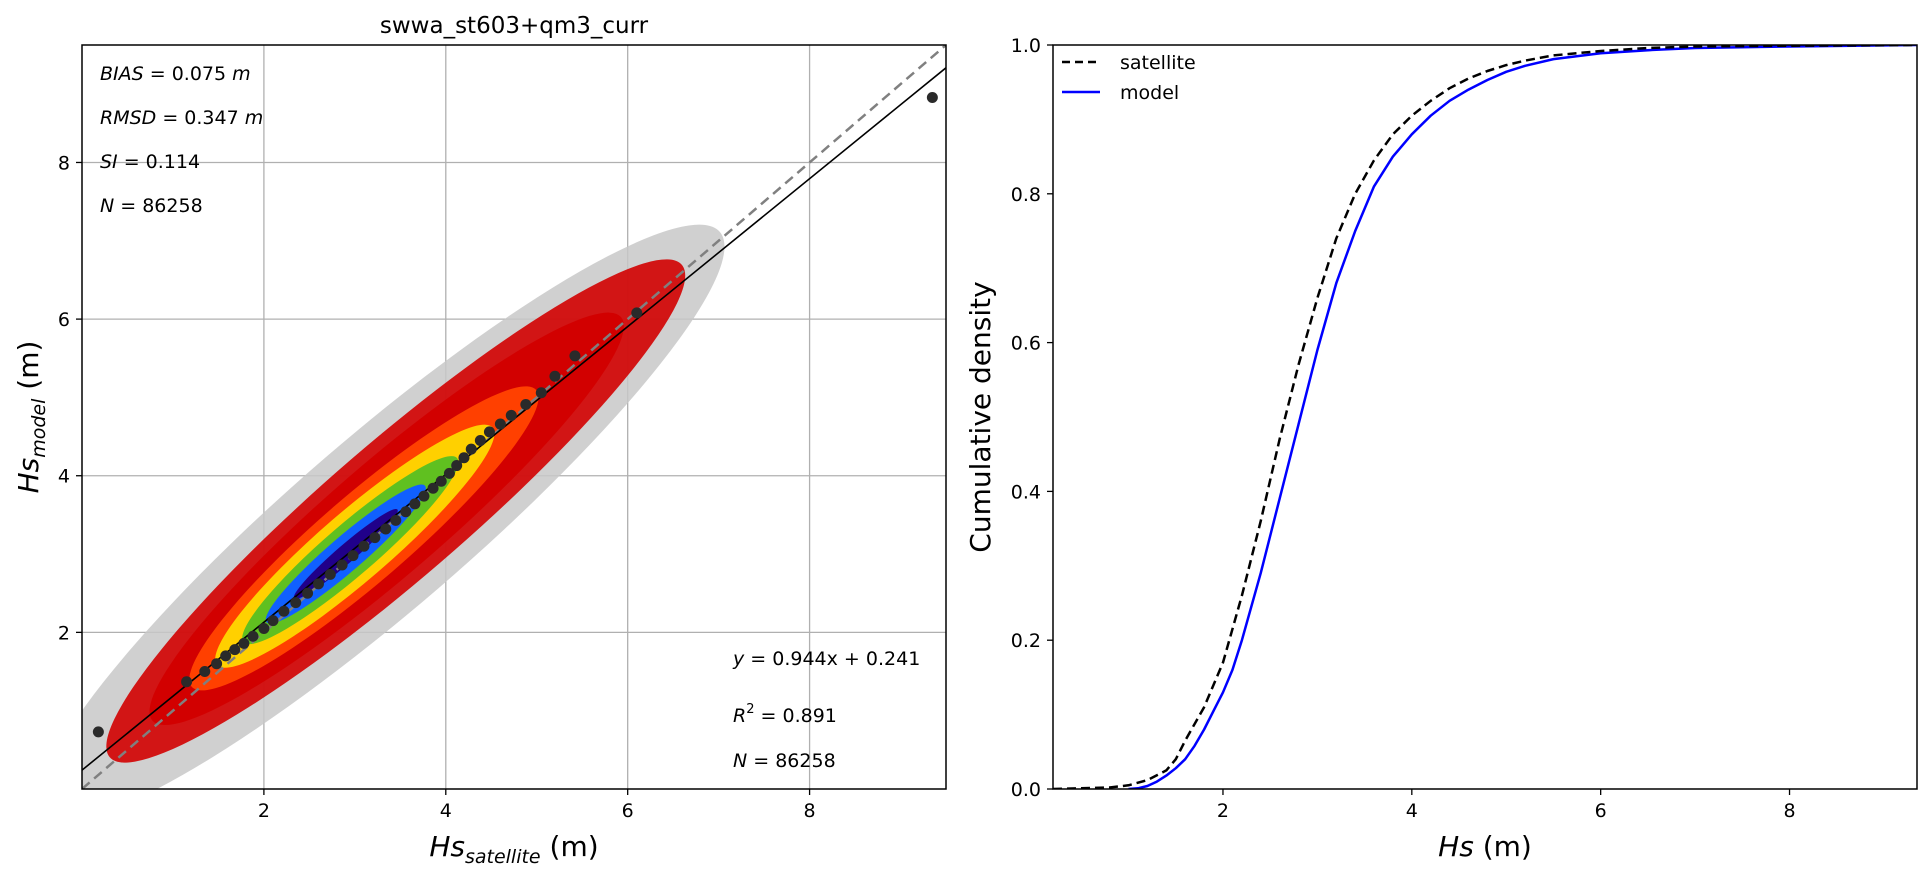 The height and width of the screenshot is (878, 1932). Describe the element at coordinates (785, 714) in the screenshot. I see `stat-r2: R2 = 0.891` at that location.